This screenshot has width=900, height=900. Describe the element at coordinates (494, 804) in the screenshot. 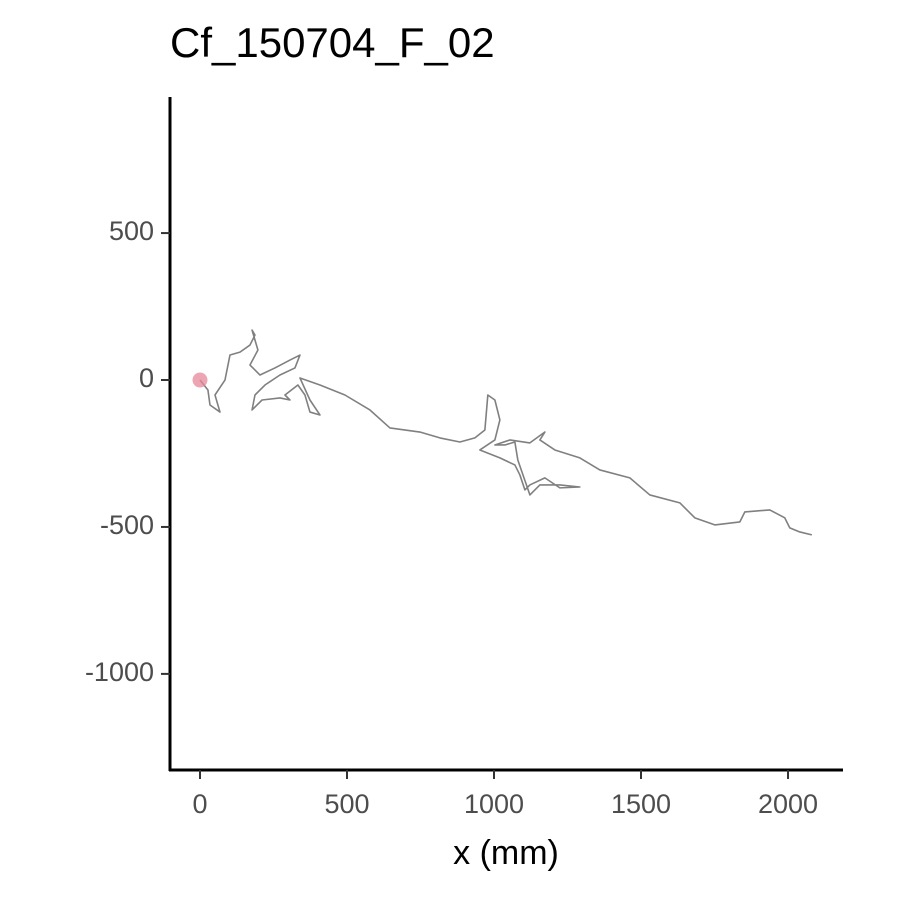

I see `x-tick-label: 1000` at that location.